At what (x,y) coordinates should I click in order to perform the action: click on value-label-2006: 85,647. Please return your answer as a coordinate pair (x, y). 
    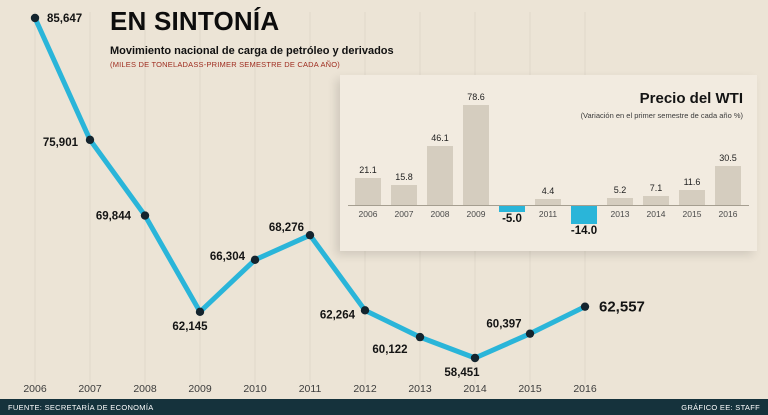
    Looking at the image, I should click on (64, 19).